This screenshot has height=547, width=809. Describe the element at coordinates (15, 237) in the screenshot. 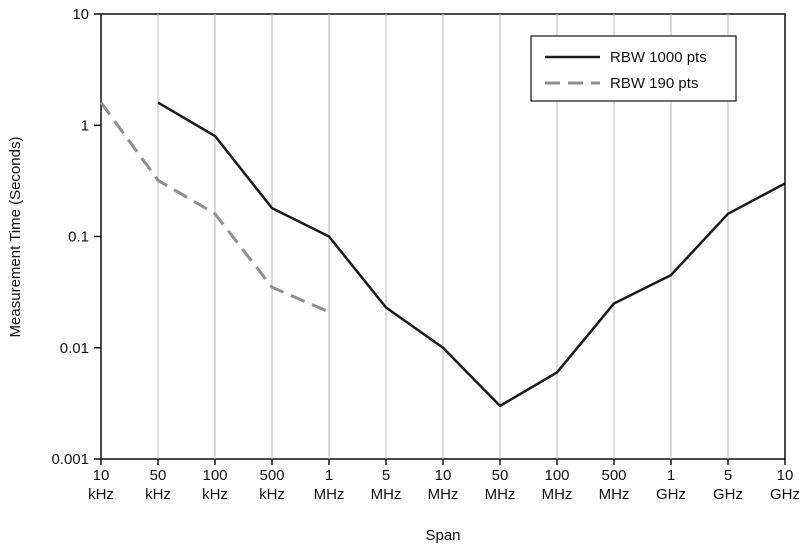

I see `y-axis-title: Measurement Time (Seconds)` at that location.